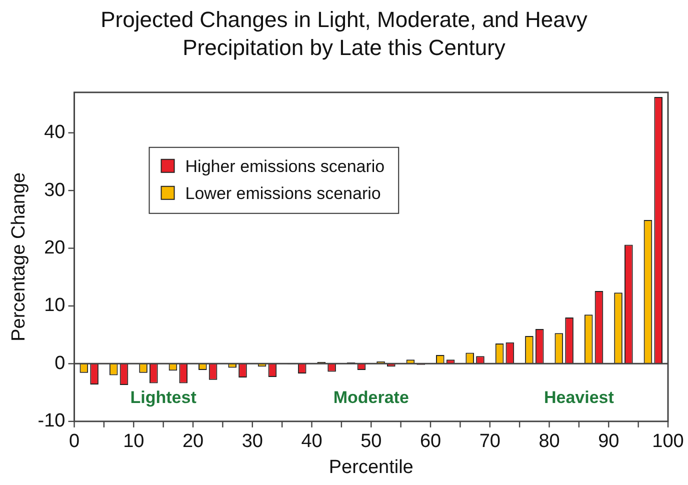  I want to click on x-tick-label: 20, so click(193, 441).